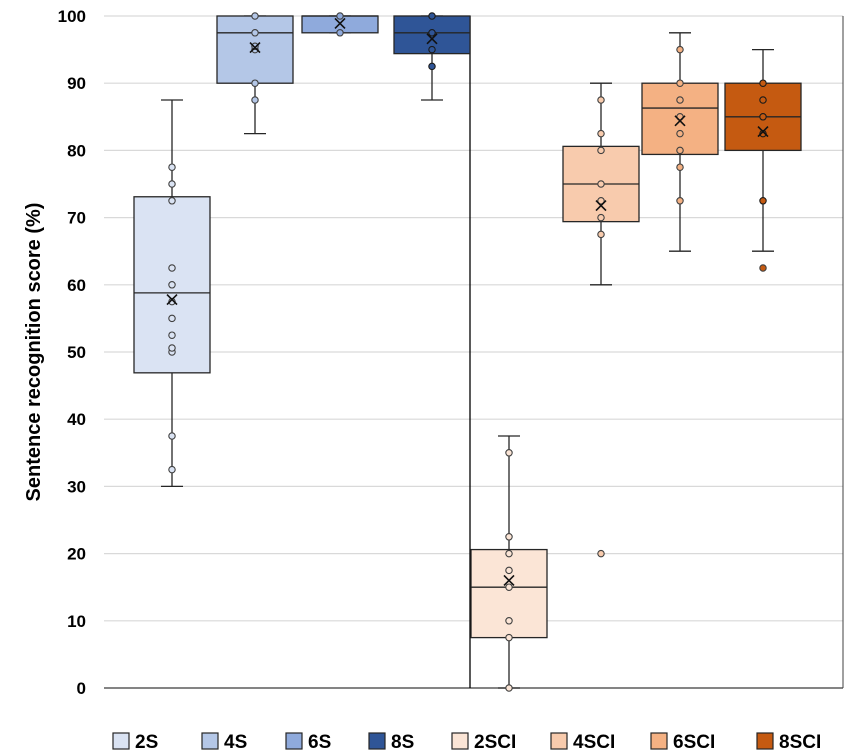  I want to click on legend-item-4SCI: 4SCI, so click(582, 742).